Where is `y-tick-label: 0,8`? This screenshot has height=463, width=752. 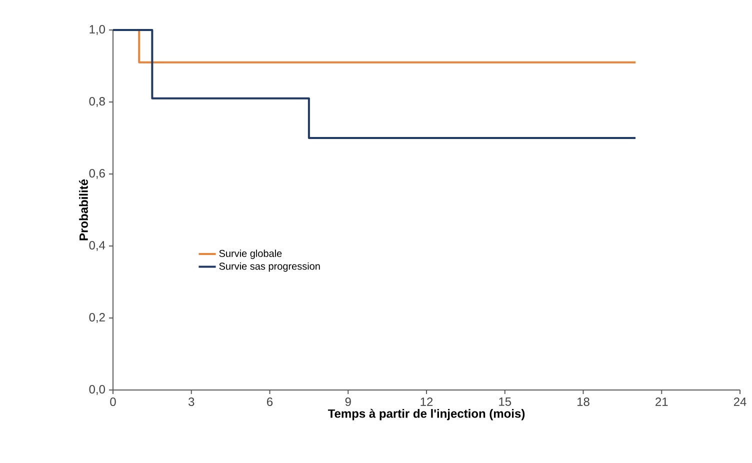
y-tick-label: 0,8 is located at coordinates (97, 102).